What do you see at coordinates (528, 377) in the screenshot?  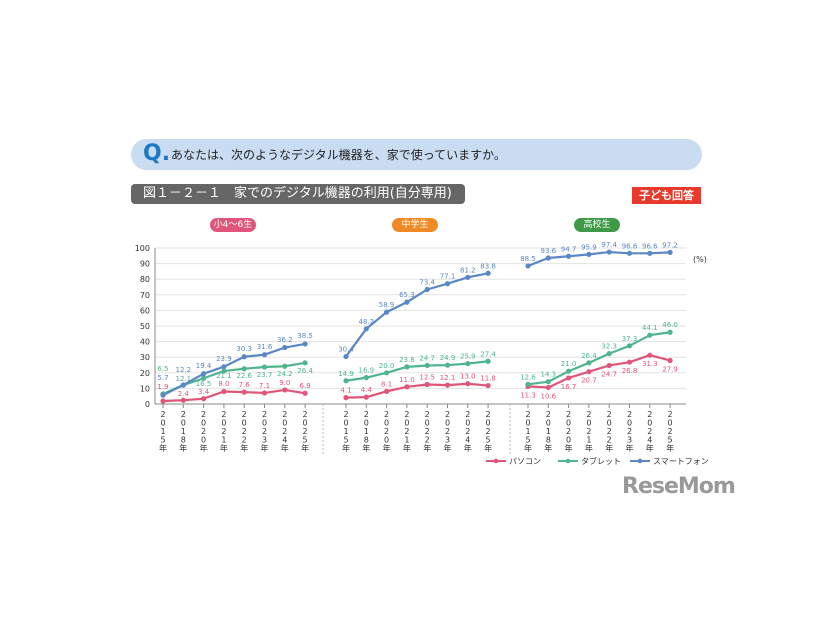 I see `data-label: 12.6` at bounding box center [528, 377].